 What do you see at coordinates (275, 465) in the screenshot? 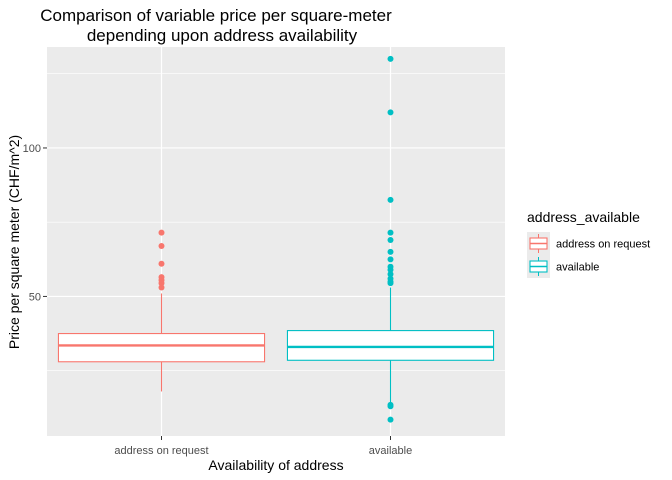
I see `x-axis-title: Availability of address` at bounding box center [275, 465].